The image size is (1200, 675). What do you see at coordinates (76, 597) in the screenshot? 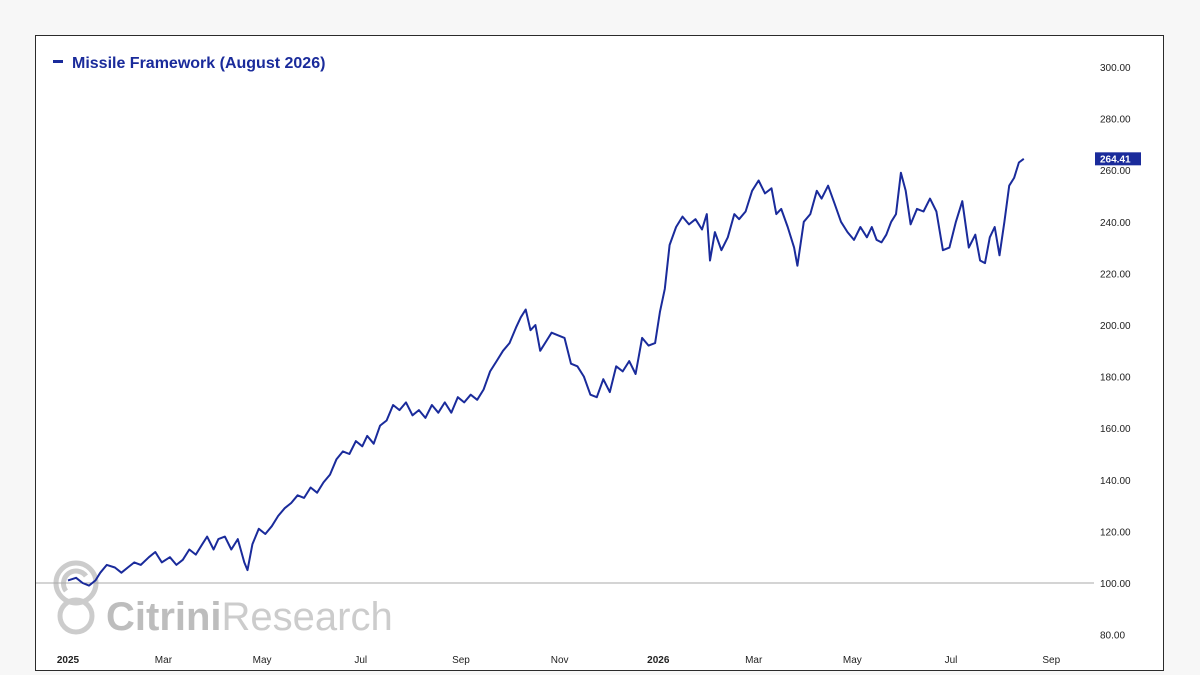
I see `watermark-logo-icon` at bounding box center [76, 597].